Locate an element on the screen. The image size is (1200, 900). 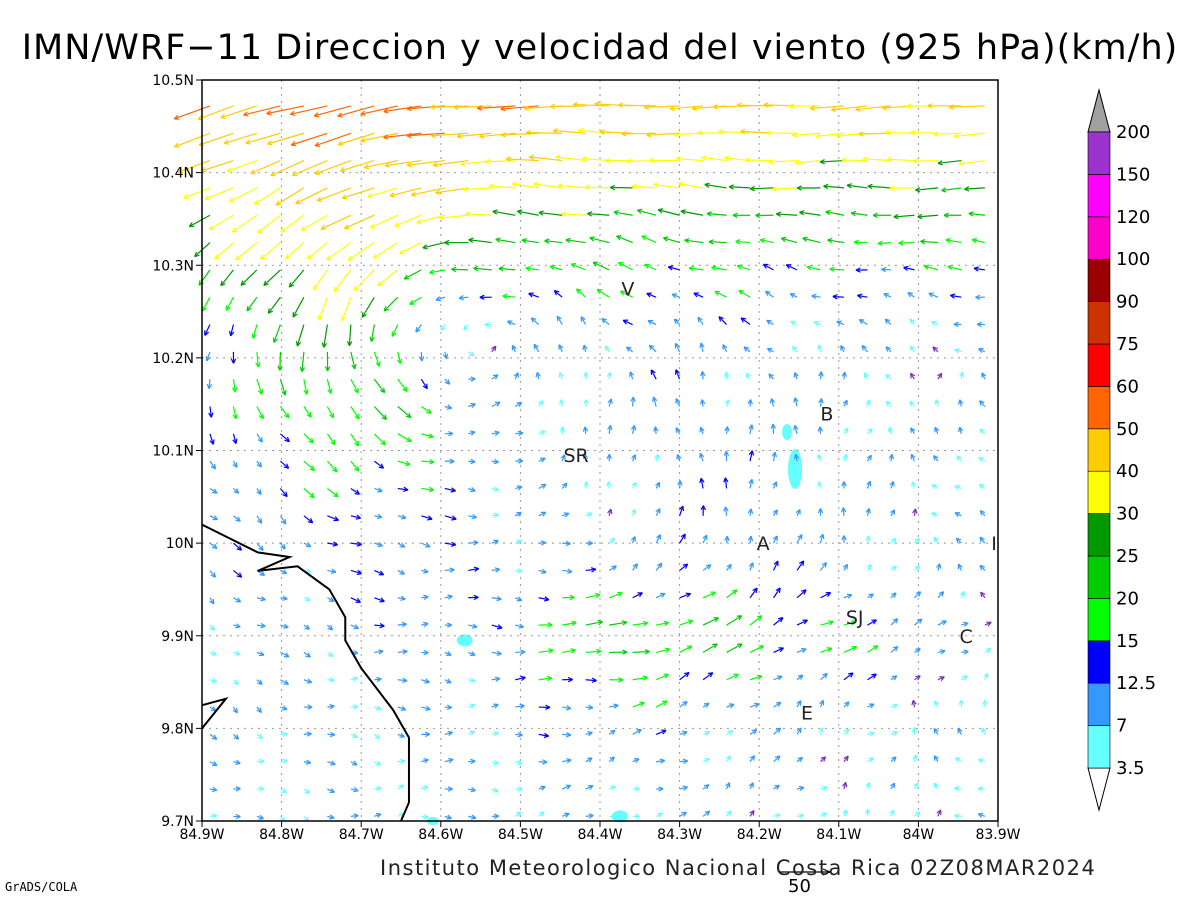
place-label: SJ is located at coordinates (855, 618).